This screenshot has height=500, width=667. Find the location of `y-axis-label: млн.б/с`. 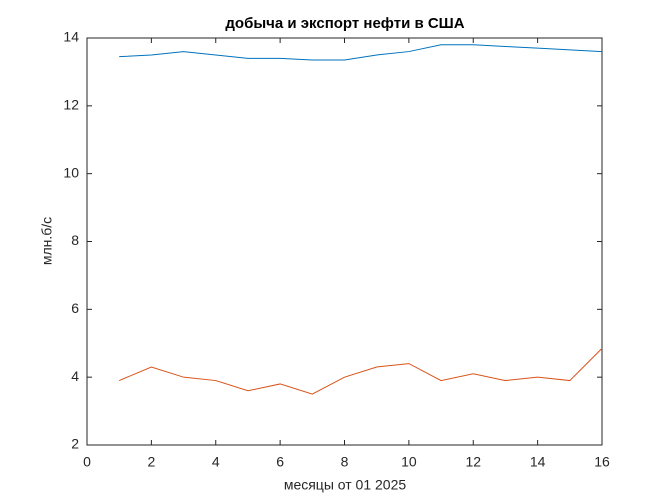

y-axis-label: млн.б/с is located at coordinates (47, 241).